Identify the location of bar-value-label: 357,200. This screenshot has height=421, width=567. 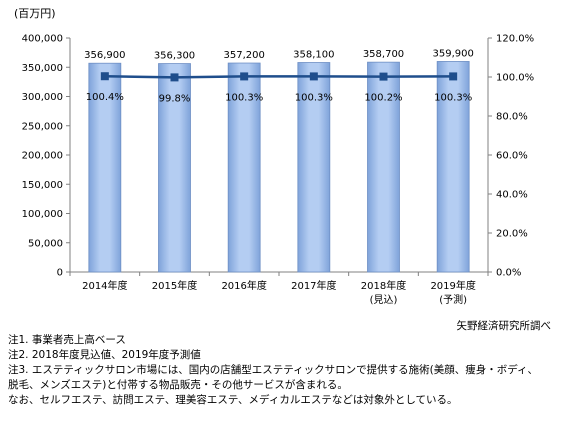
(243, 55).